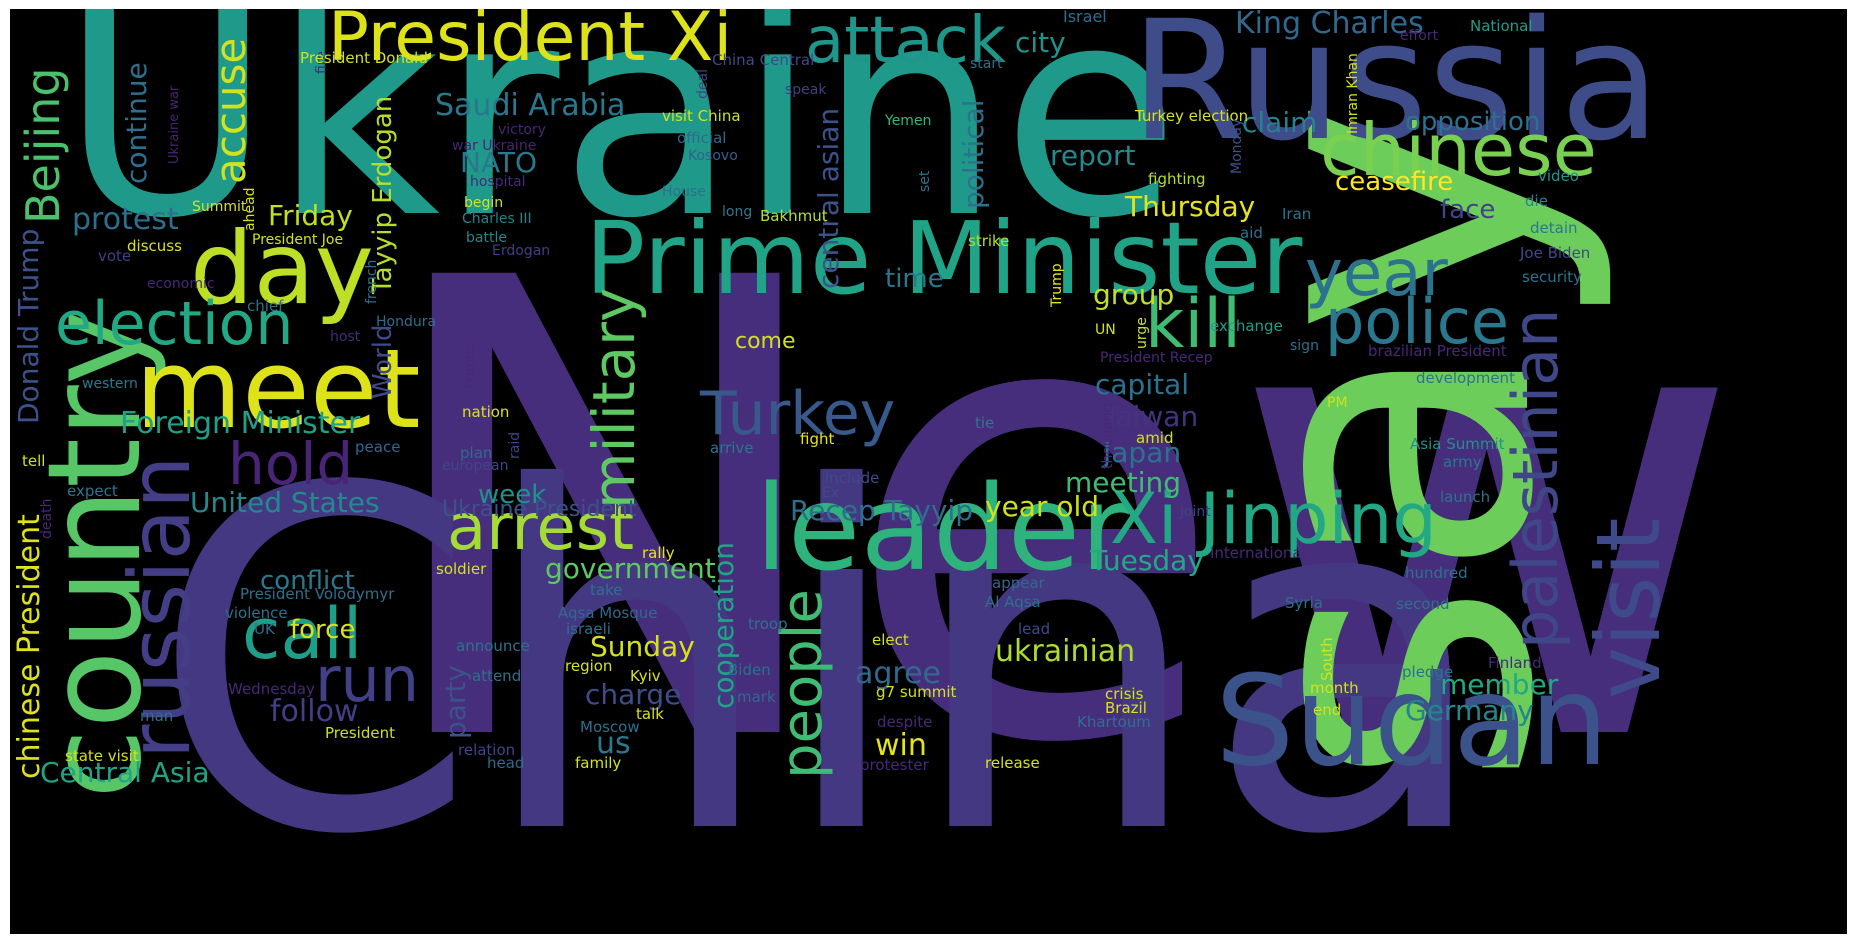 The width and height of the screenshot is (1868, 944). What do you see at coordinates (1423, 604) in the screenshot?
I see `word-second: second` at bounding box center [1423, 604].